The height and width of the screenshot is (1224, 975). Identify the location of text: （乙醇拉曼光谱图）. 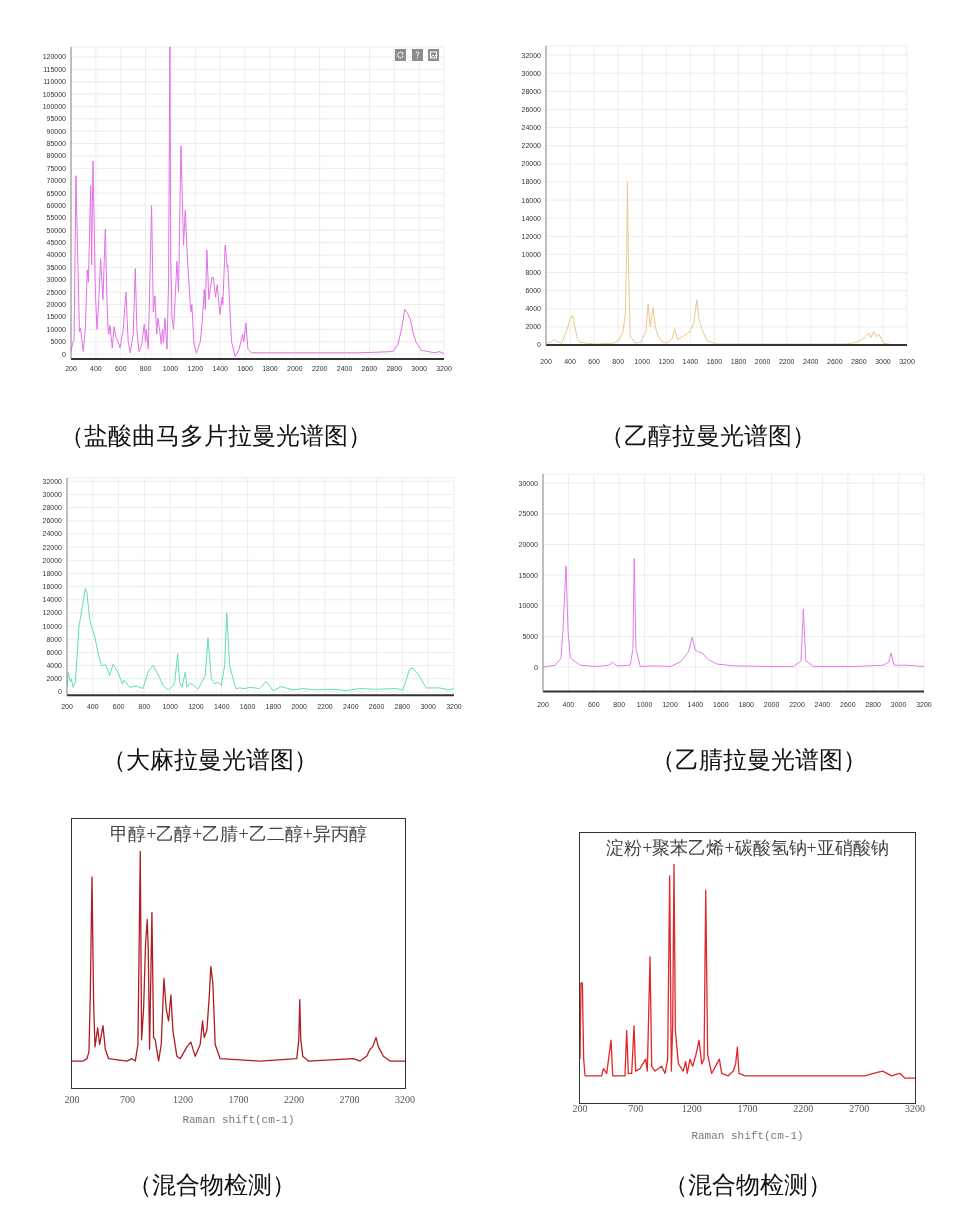
(708, 436).